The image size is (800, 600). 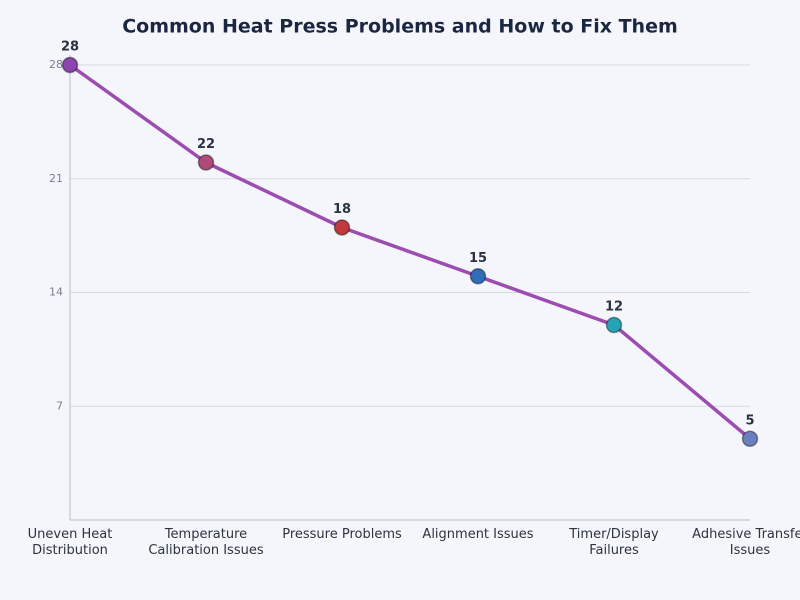 I want to click on x-tick-label: Uneven Heat Distribution, so click(x=70, y=542).